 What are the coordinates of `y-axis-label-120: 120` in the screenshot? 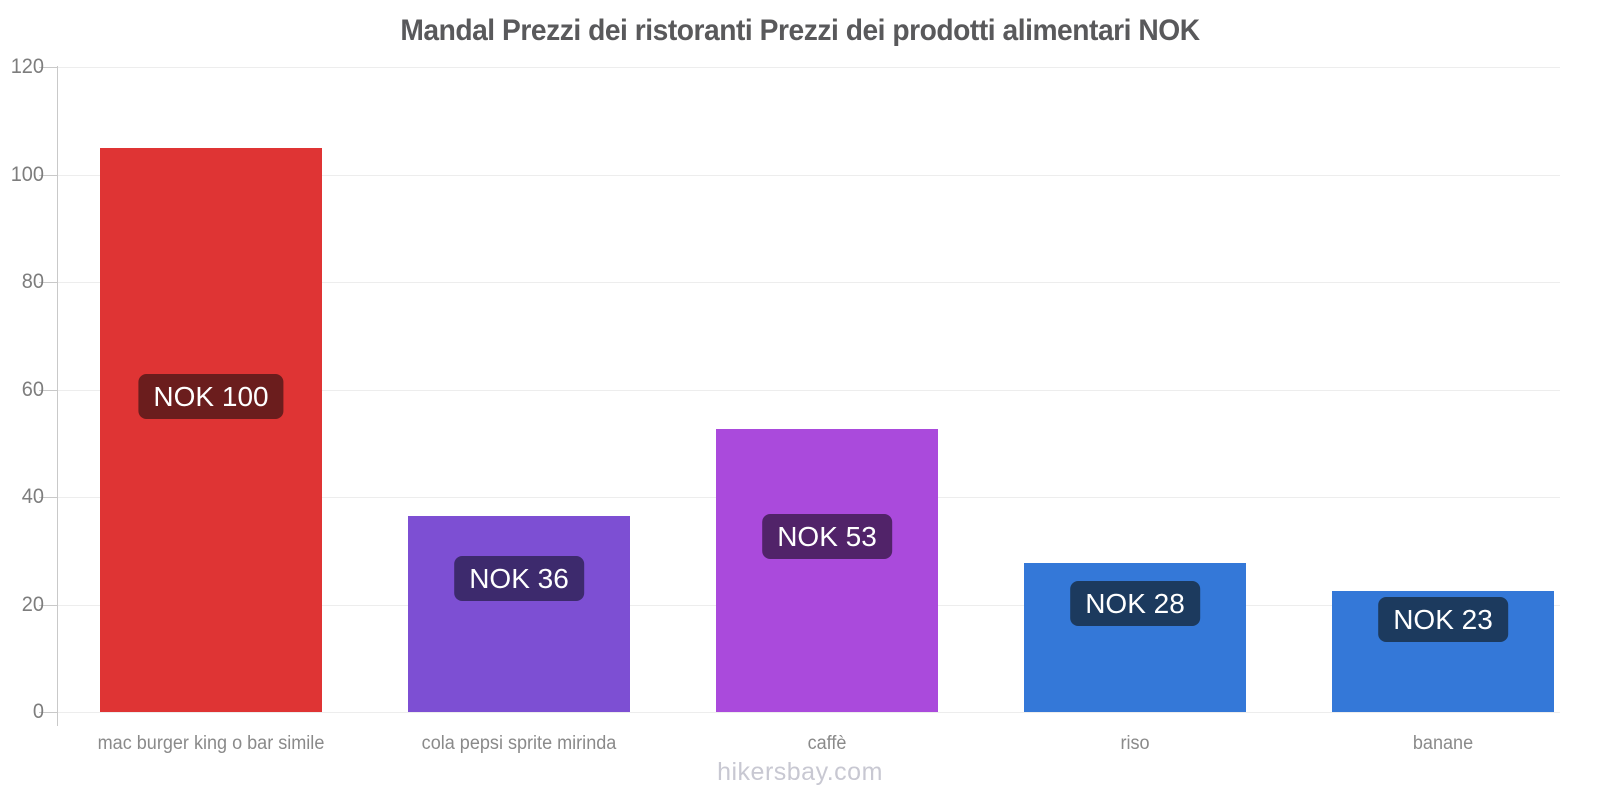 It's located at (27, 66).